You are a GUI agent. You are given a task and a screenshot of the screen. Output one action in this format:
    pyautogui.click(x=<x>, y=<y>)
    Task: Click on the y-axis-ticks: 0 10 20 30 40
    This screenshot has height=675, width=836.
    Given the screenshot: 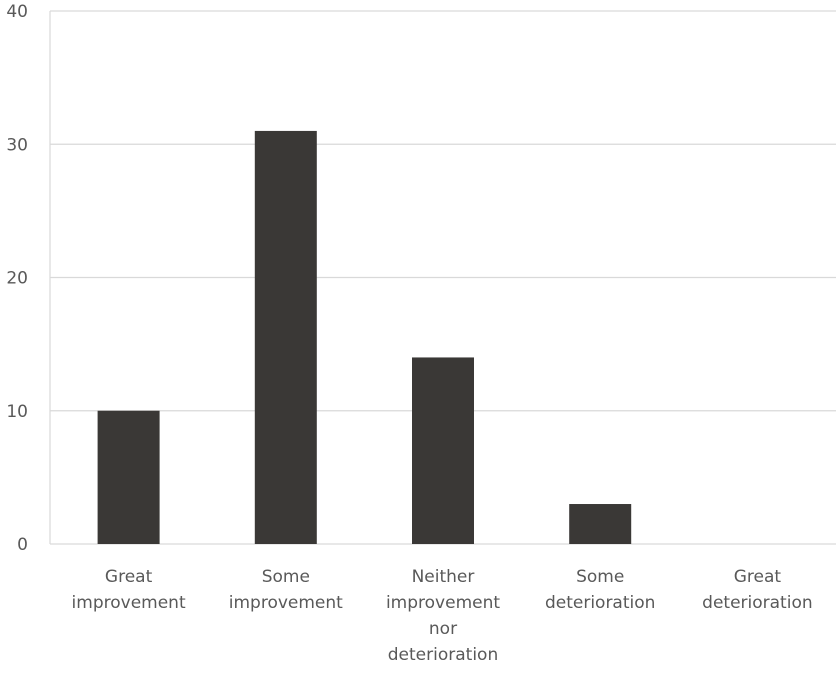 What is the action you would take?
    pyautogui.click(x=17, y=278)
    